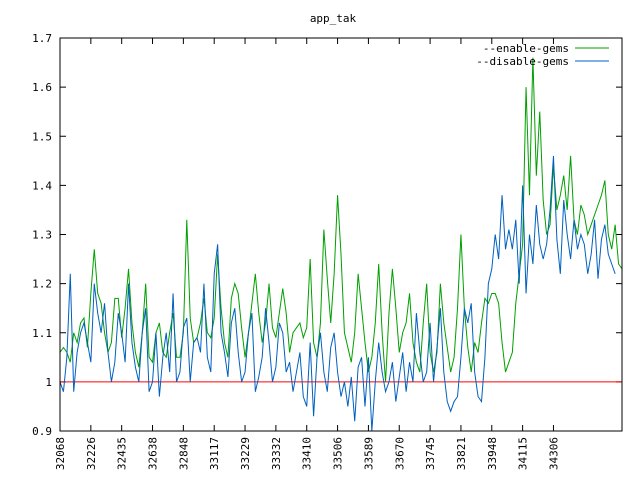 The width and height of the screenshot is (640, 480). Describe the element at coordinates (492, 453) in the screenshot. I see `x-tick-label: 33948` at that location.